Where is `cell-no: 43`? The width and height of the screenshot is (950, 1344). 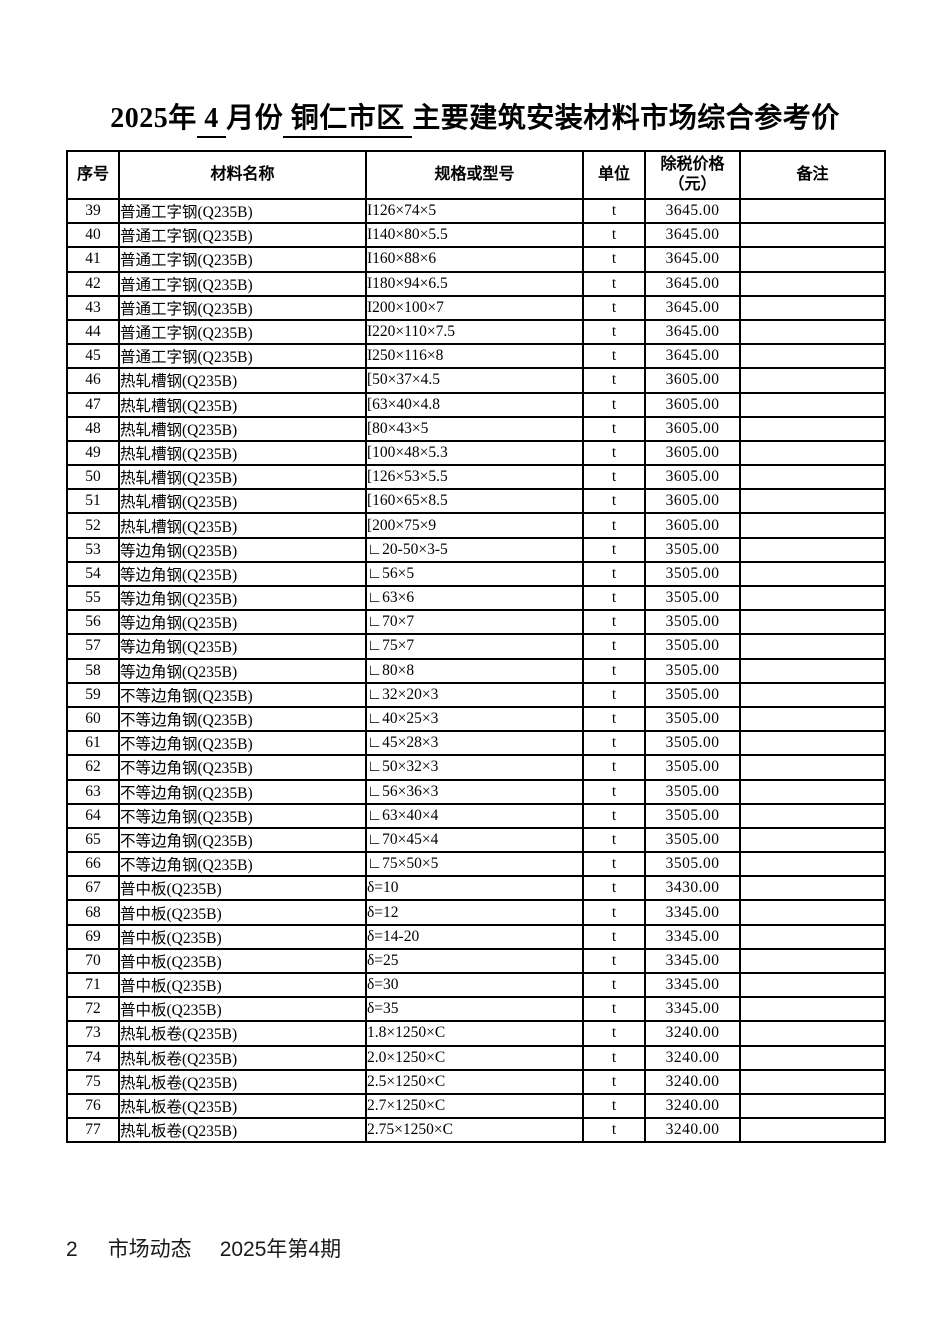
cell-no: 43 is located at coordinates (93, 307).